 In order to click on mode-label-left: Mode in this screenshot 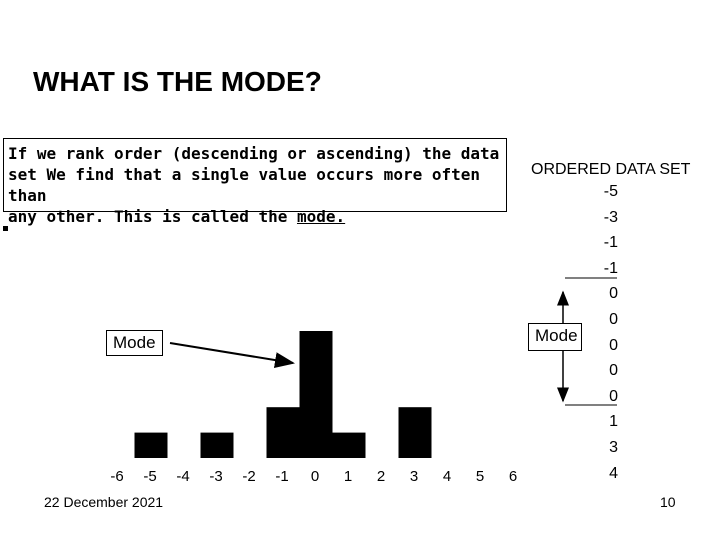, I will do `click(134, 343)`.